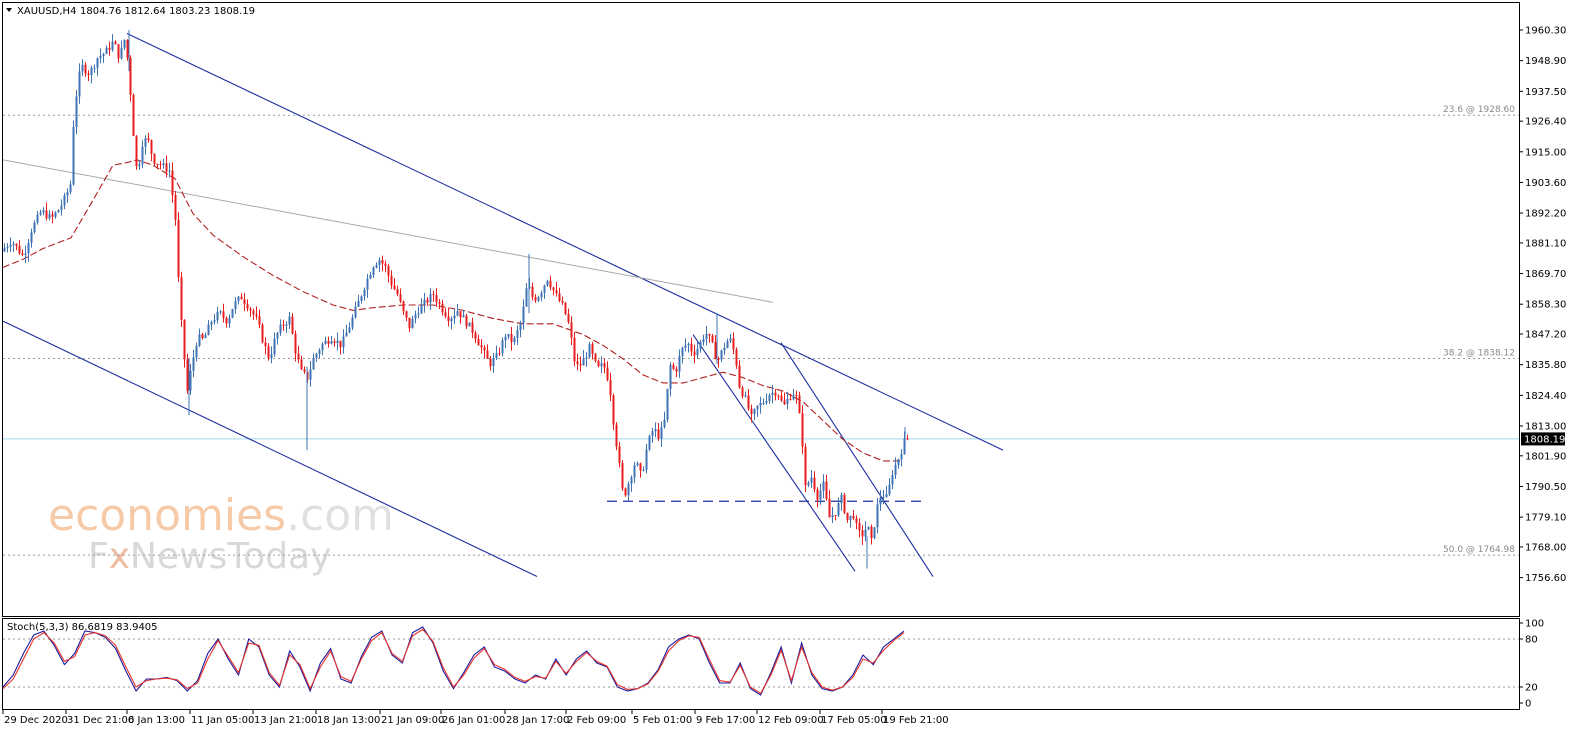  What do you see at coordinates (725, 720) in the screenshot?
I see `time-tick-label: 9 Feb 17:00` at bounding box center [725, 720].